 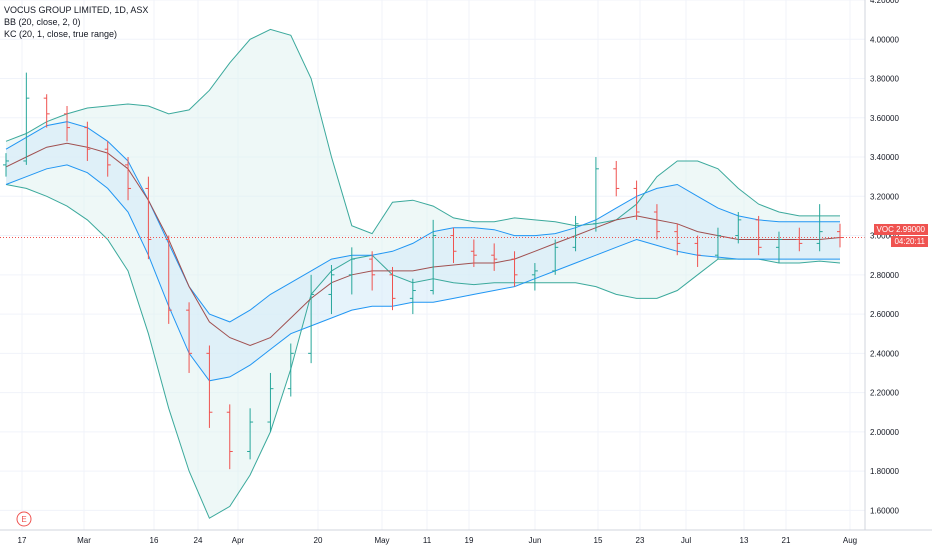 What do you see at coordinates (884, 314) in the screenshot?
I see `price-tick-label: 2.60000` at bounding box center [884, 314].